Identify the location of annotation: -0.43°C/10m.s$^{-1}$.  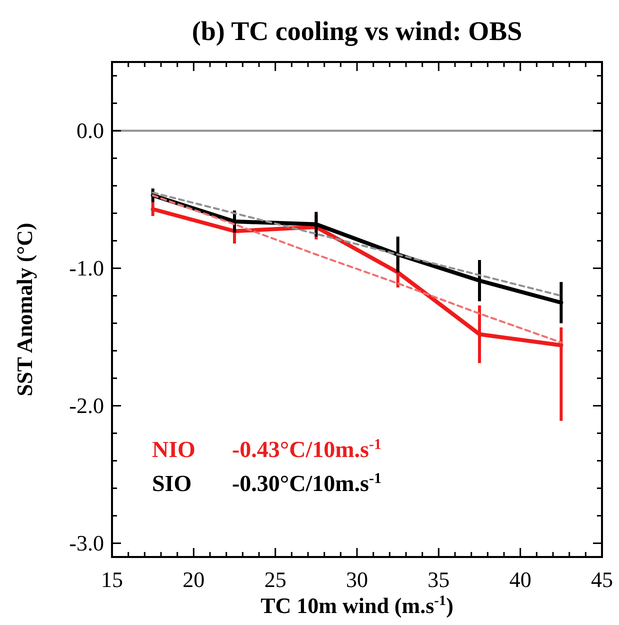
(307, 449).